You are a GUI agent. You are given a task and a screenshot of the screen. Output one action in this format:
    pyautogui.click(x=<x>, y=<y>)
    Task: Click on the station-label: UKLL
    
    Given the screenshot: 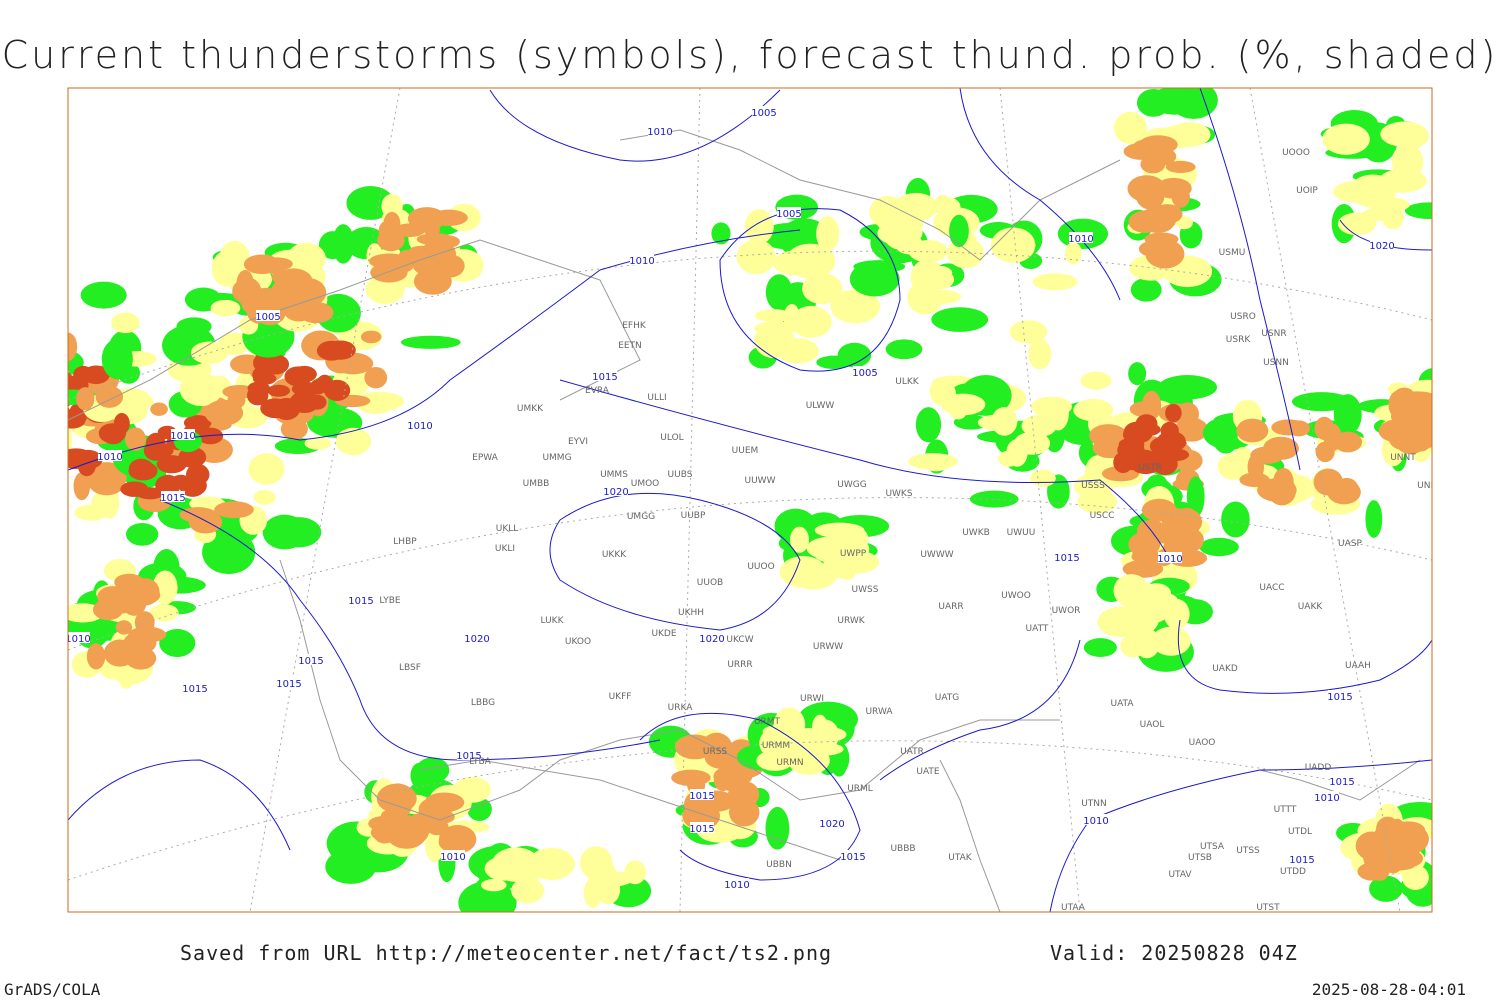 What is the action you would take?
    pyautogui.click(x=507, y=529)
    